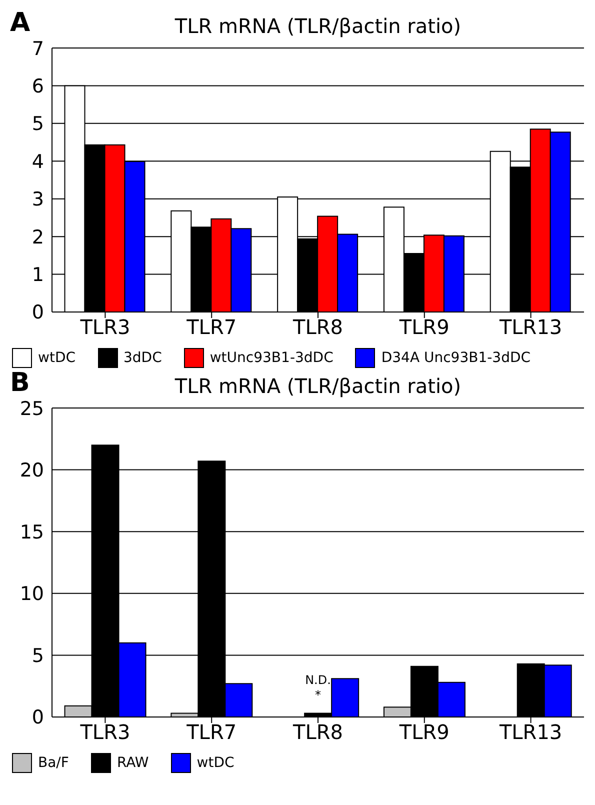 The image size is (595, 805). I want to click on y-tick-label: 25, so click(32, 409).